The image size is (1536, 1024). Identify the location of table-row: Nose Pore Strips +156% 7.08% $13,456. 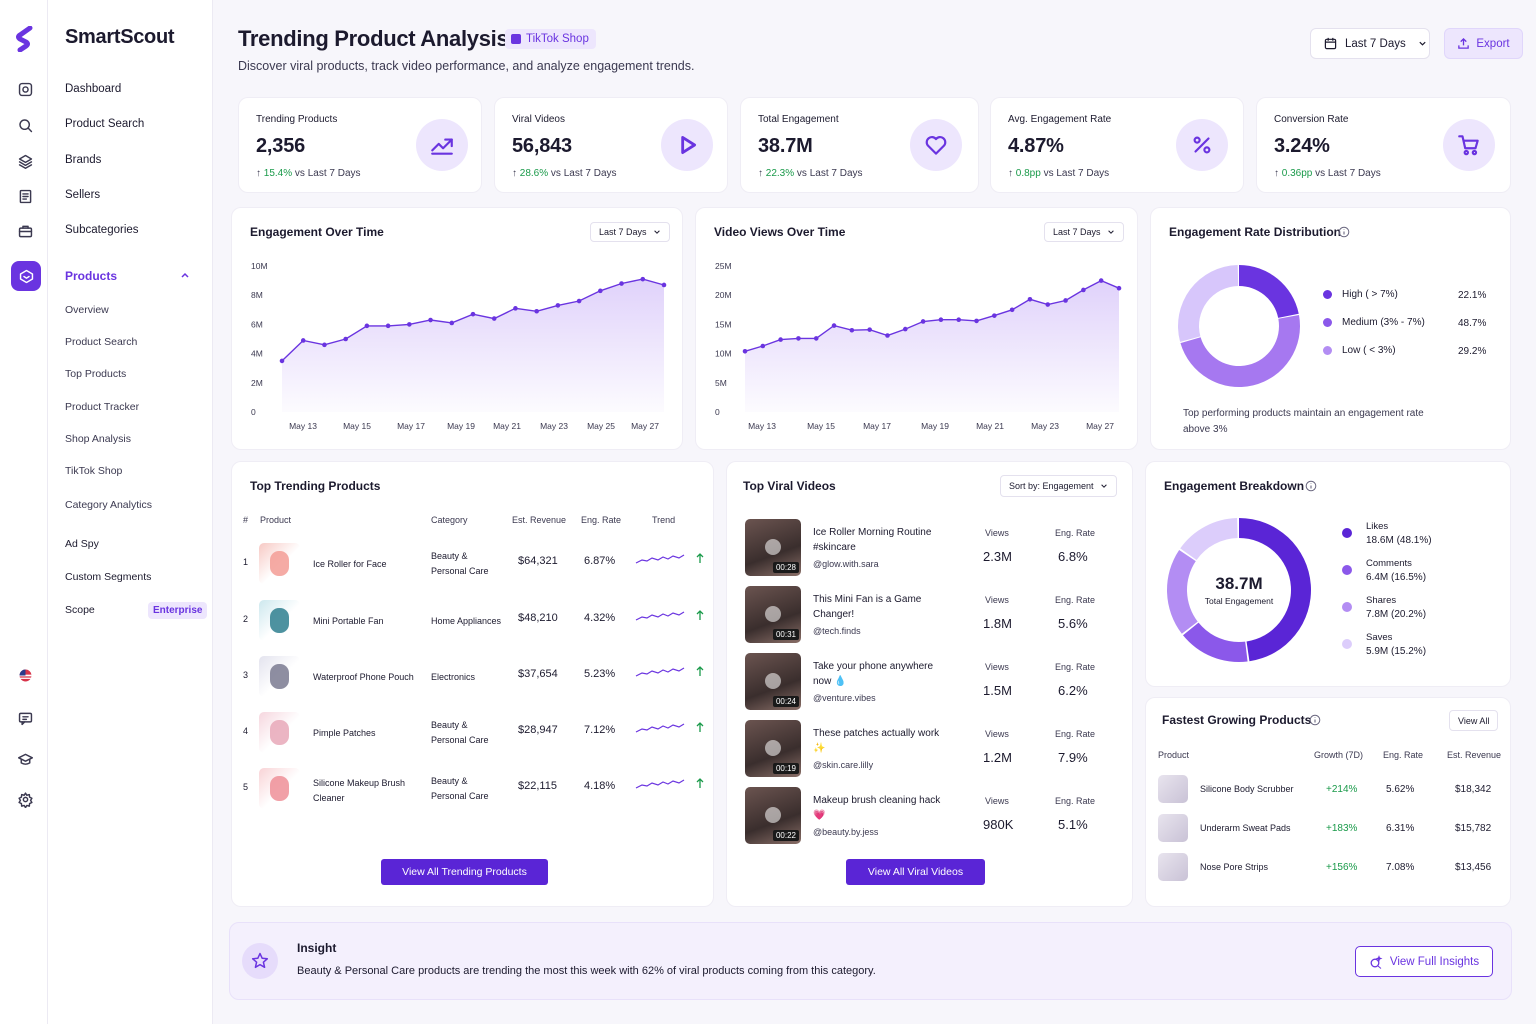
(1329, 868).